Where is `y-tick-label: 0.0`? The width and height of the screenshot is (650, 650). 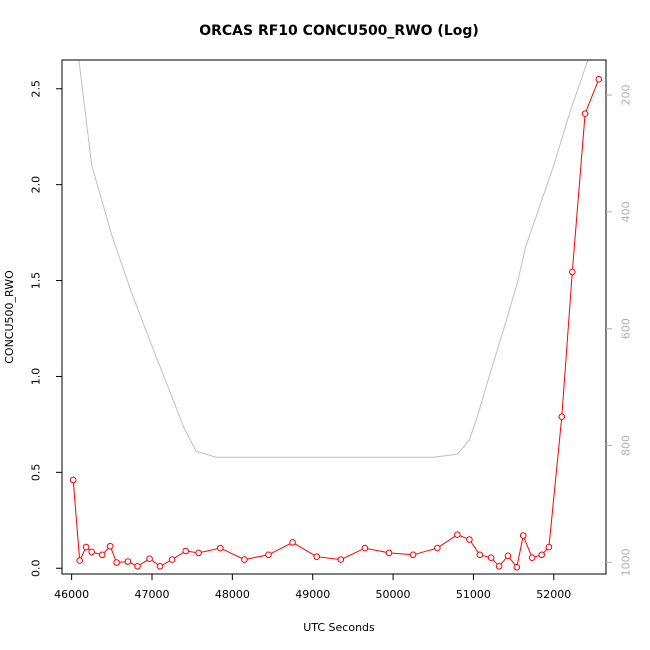 y-tick-label: 0.0 is located at coordinates (36, 568).